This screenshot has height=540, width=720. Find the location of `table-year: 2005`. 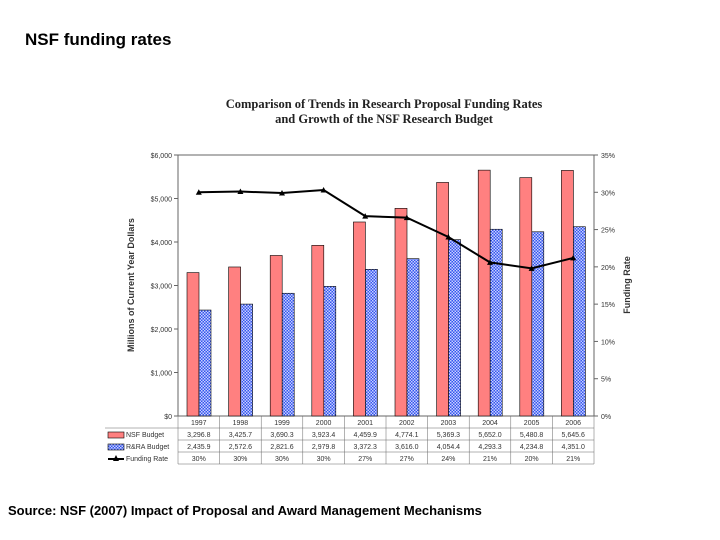

table-year: 2005 is located at coordinates (532, 423).